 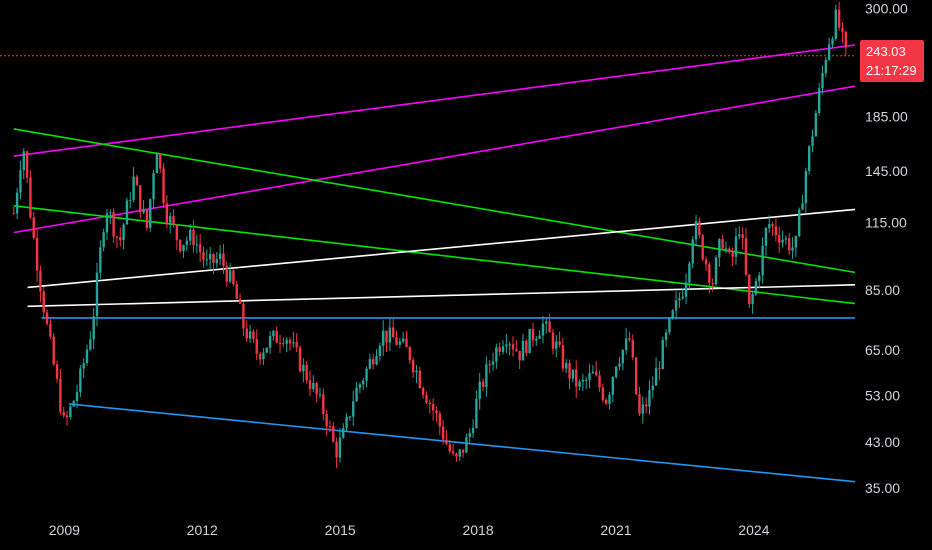 I want to click on x-tick-label: 2015, so click(x=340, y=530).